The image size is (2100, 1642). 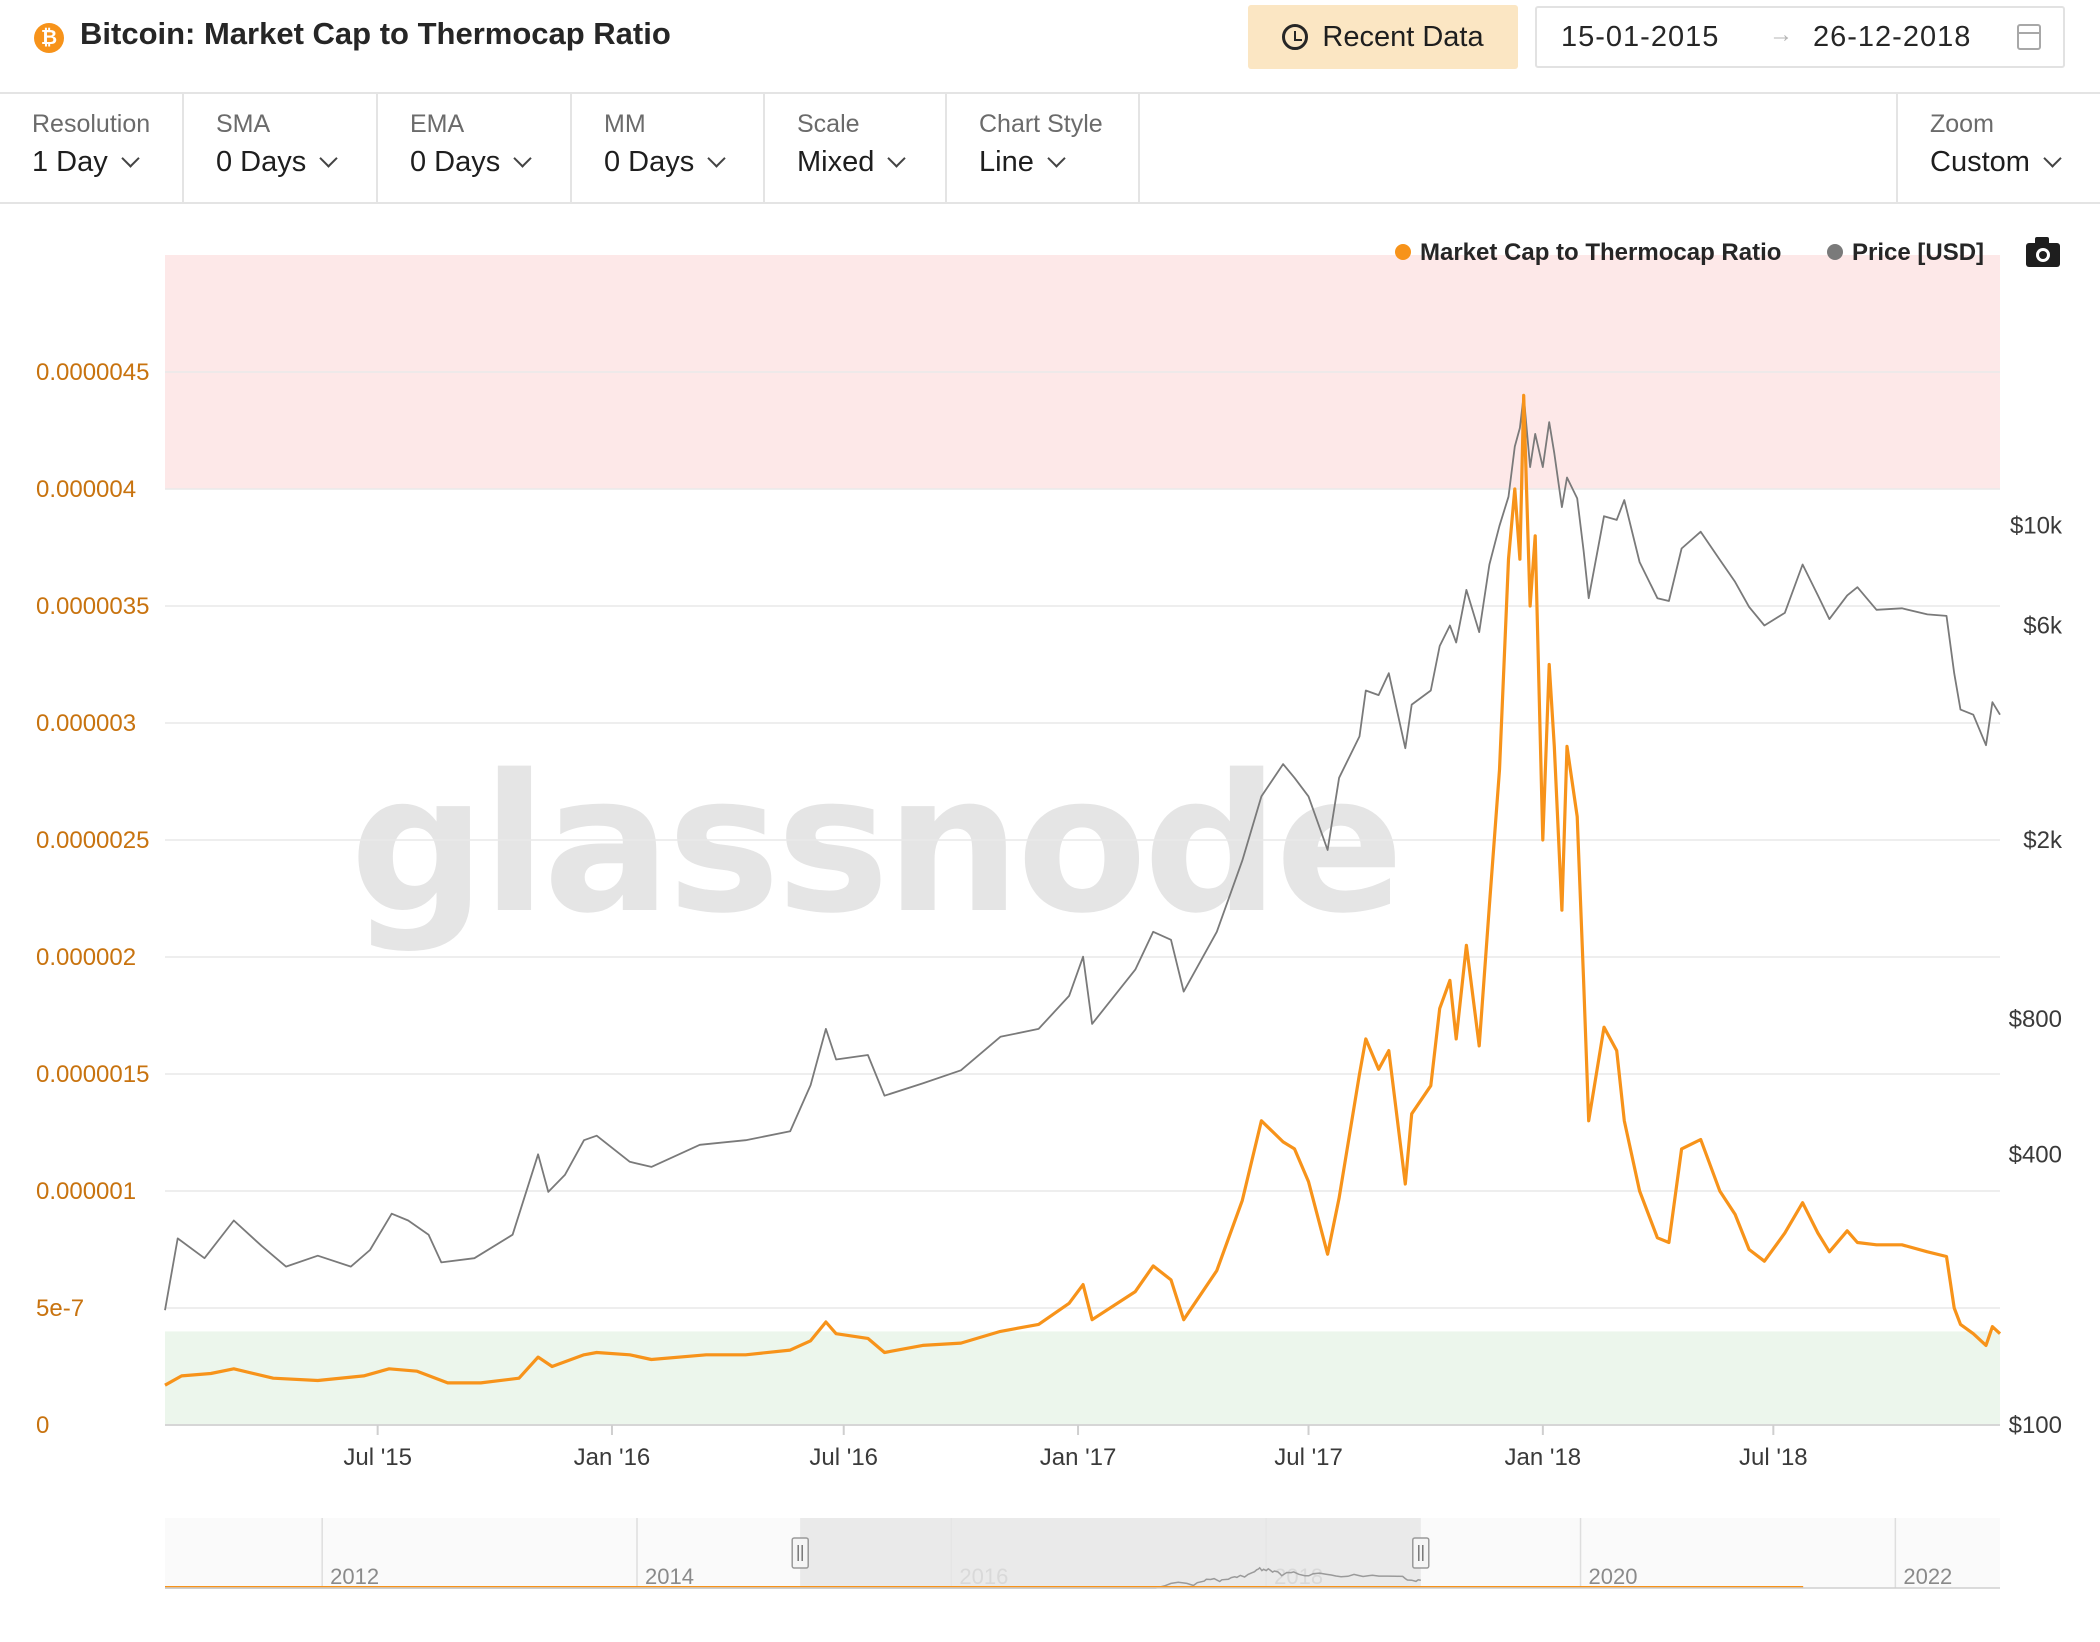 What do you see at coordinates (60, 1308) in the screenshot?
I see `y-left-tick-label: 5e-7` at bounding box center [60, 1308].